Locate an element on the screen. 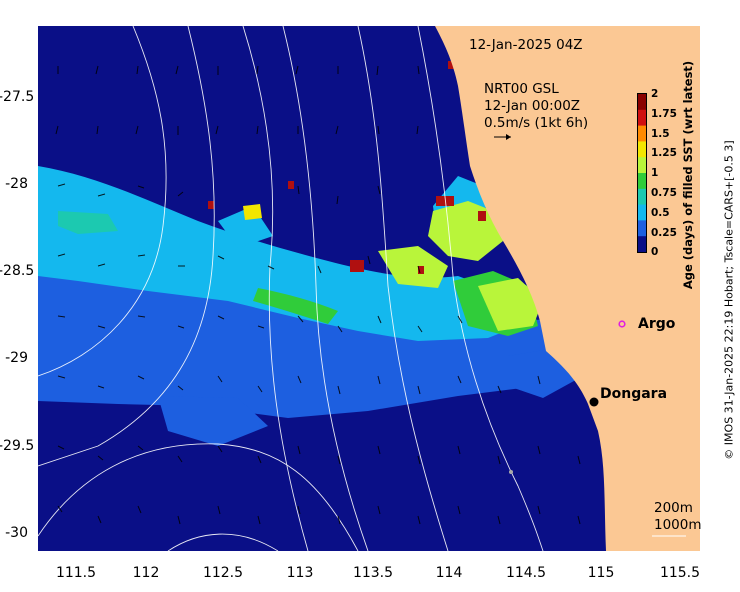  colorbar-tick-label: 1.5 is located at coordinates (660, 133).